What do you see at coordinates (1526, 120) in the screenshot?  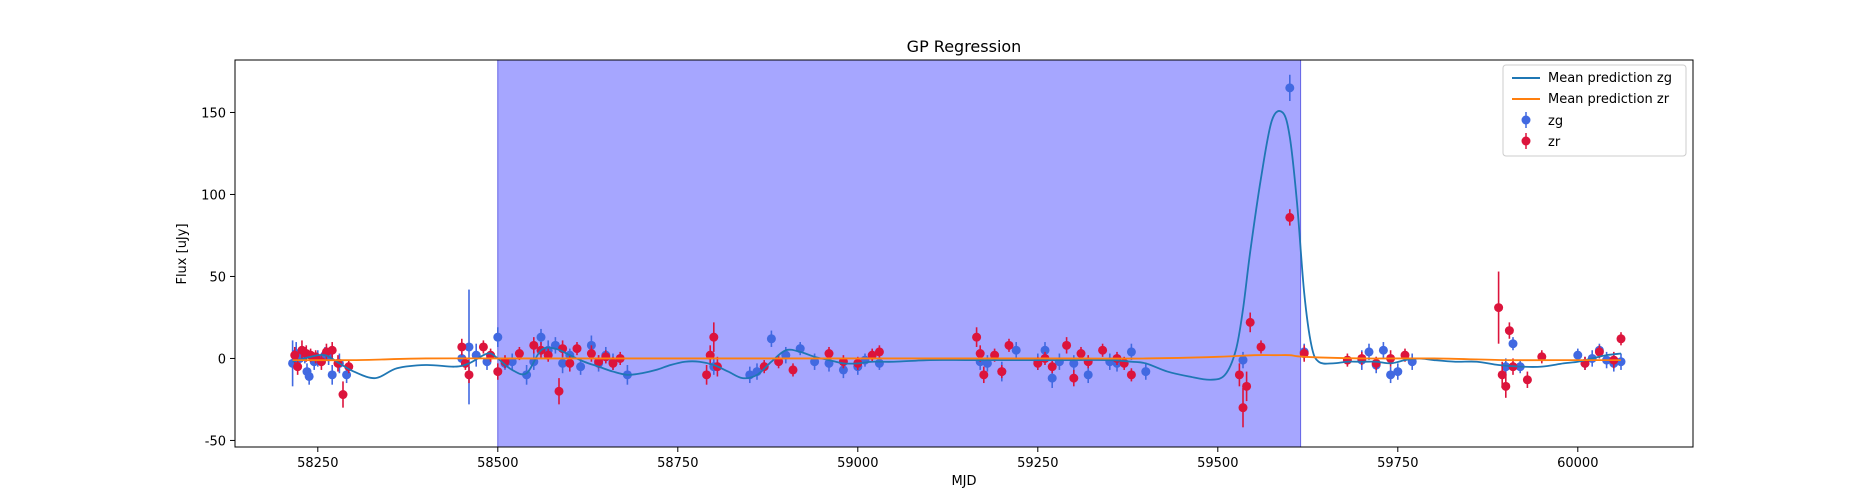 I see `legend-zg-marker` at bounding box center [1526, 120].